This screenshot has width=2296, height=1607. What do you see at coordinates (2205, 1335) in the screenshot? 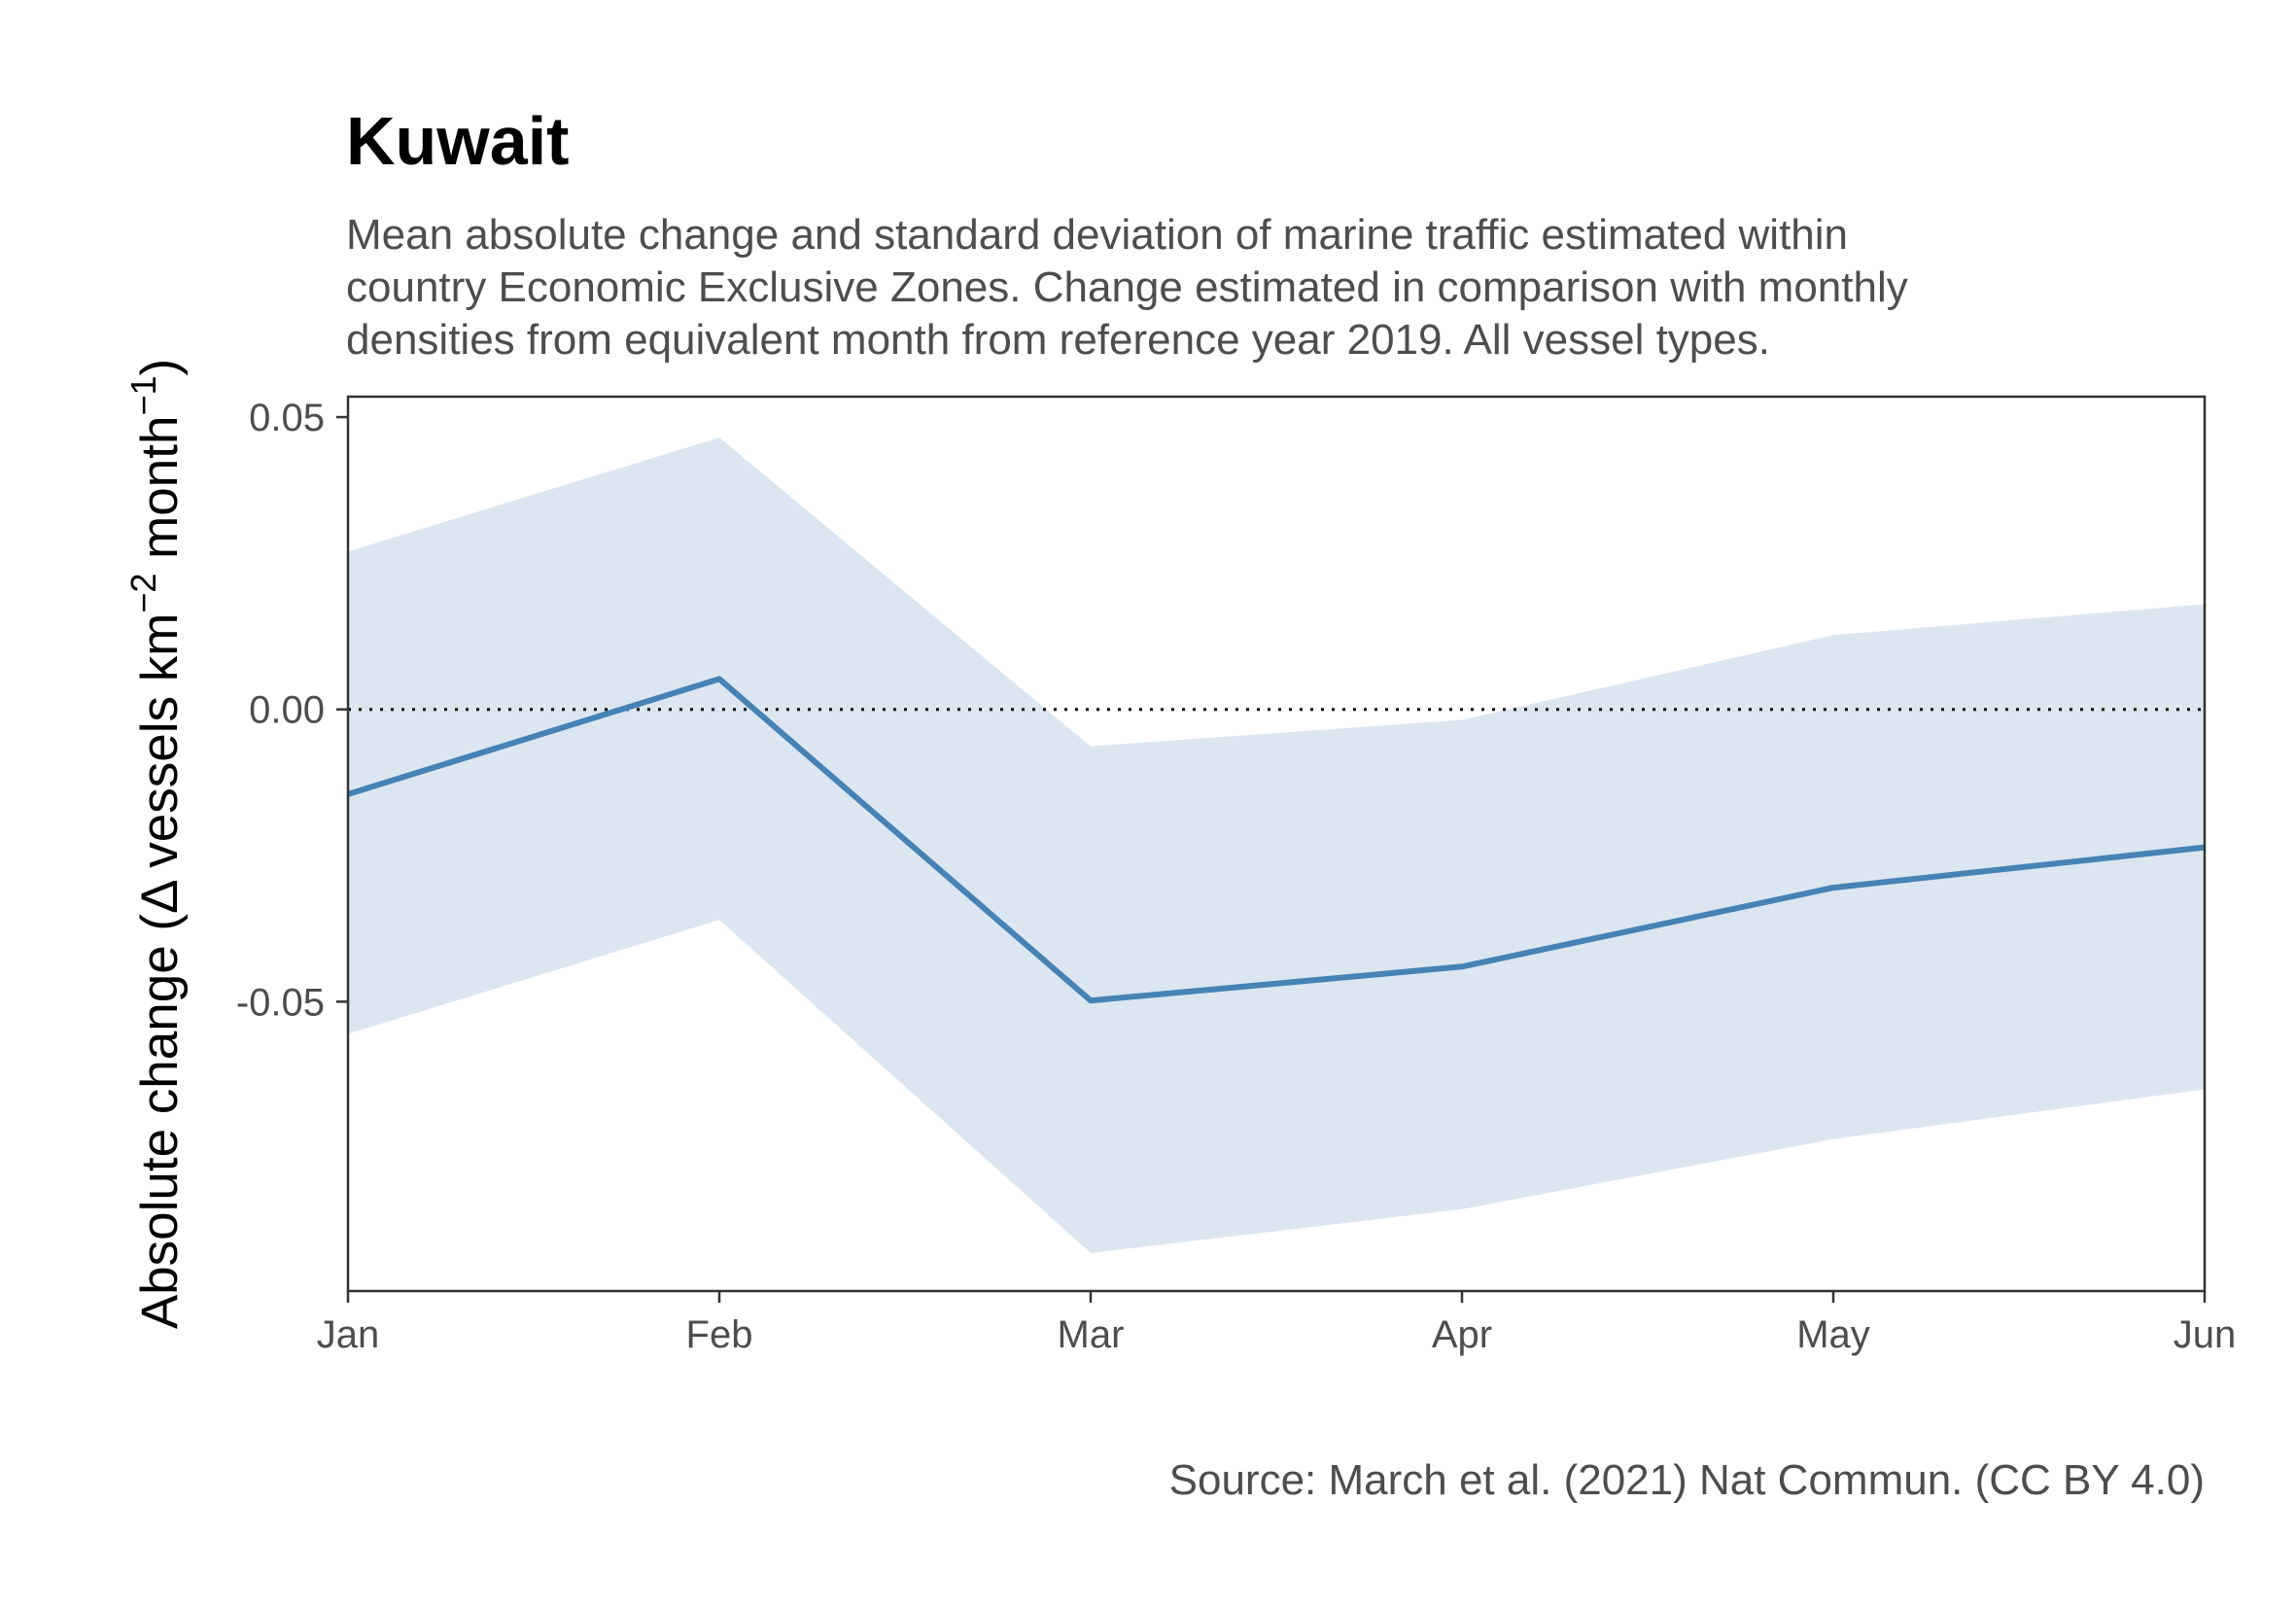
I see `x-tick-label: Jun` at bounding box center [2205, 1335].